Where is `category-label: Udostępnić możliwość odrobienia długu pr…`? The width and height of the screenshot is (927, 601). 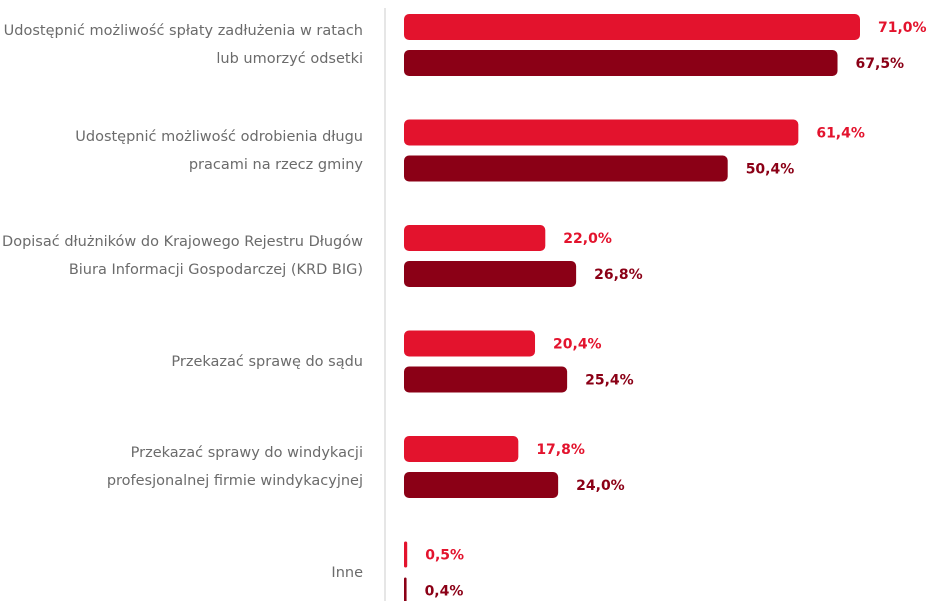 category-label: Udostępnić możliwość odrobienia długu pr… is located at coordinates (219, 150).